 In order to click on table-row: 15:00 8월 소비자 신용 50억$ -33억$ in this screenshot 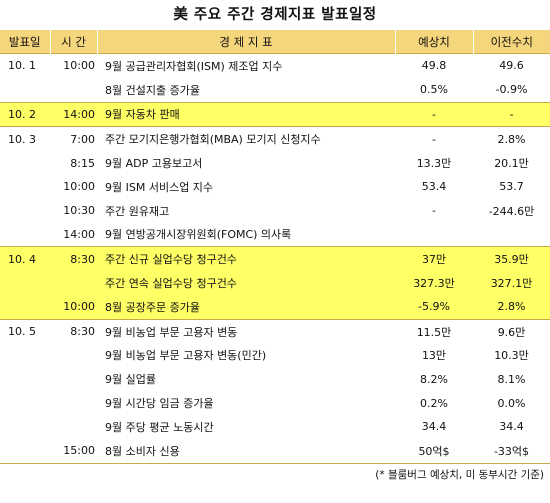, I will do `click(275, 451)`.